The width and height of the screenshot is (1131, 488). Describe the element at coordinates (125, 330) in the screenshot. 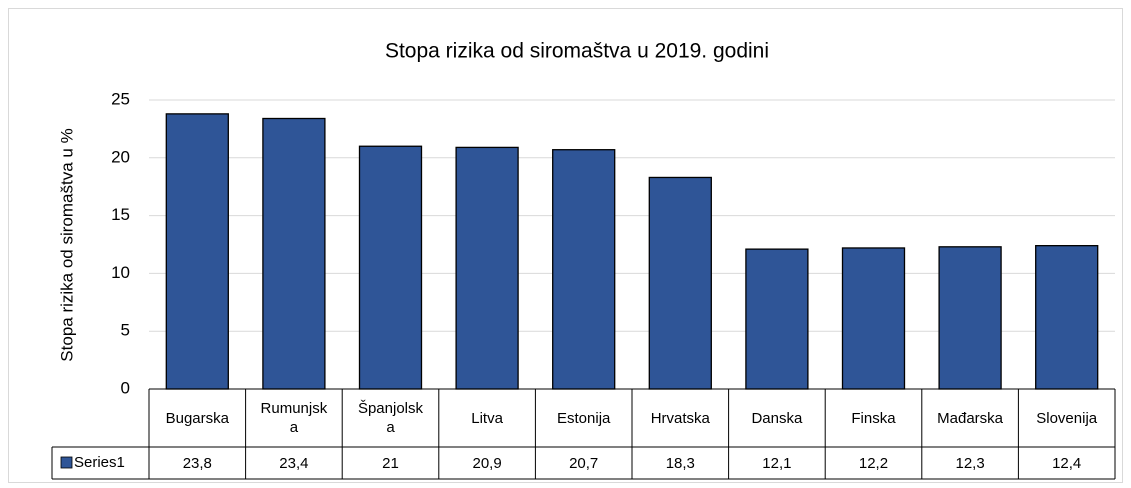

I see `y-tick-label: 5` at that location.